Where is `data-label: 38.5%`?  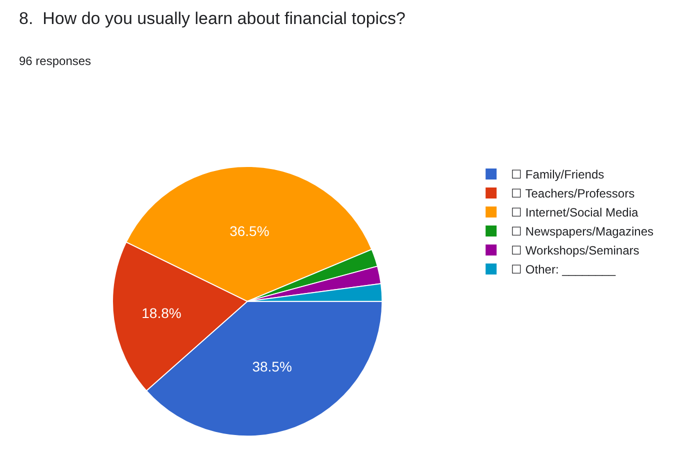
data-label: 38.5% is located at coordinates (272, 366).